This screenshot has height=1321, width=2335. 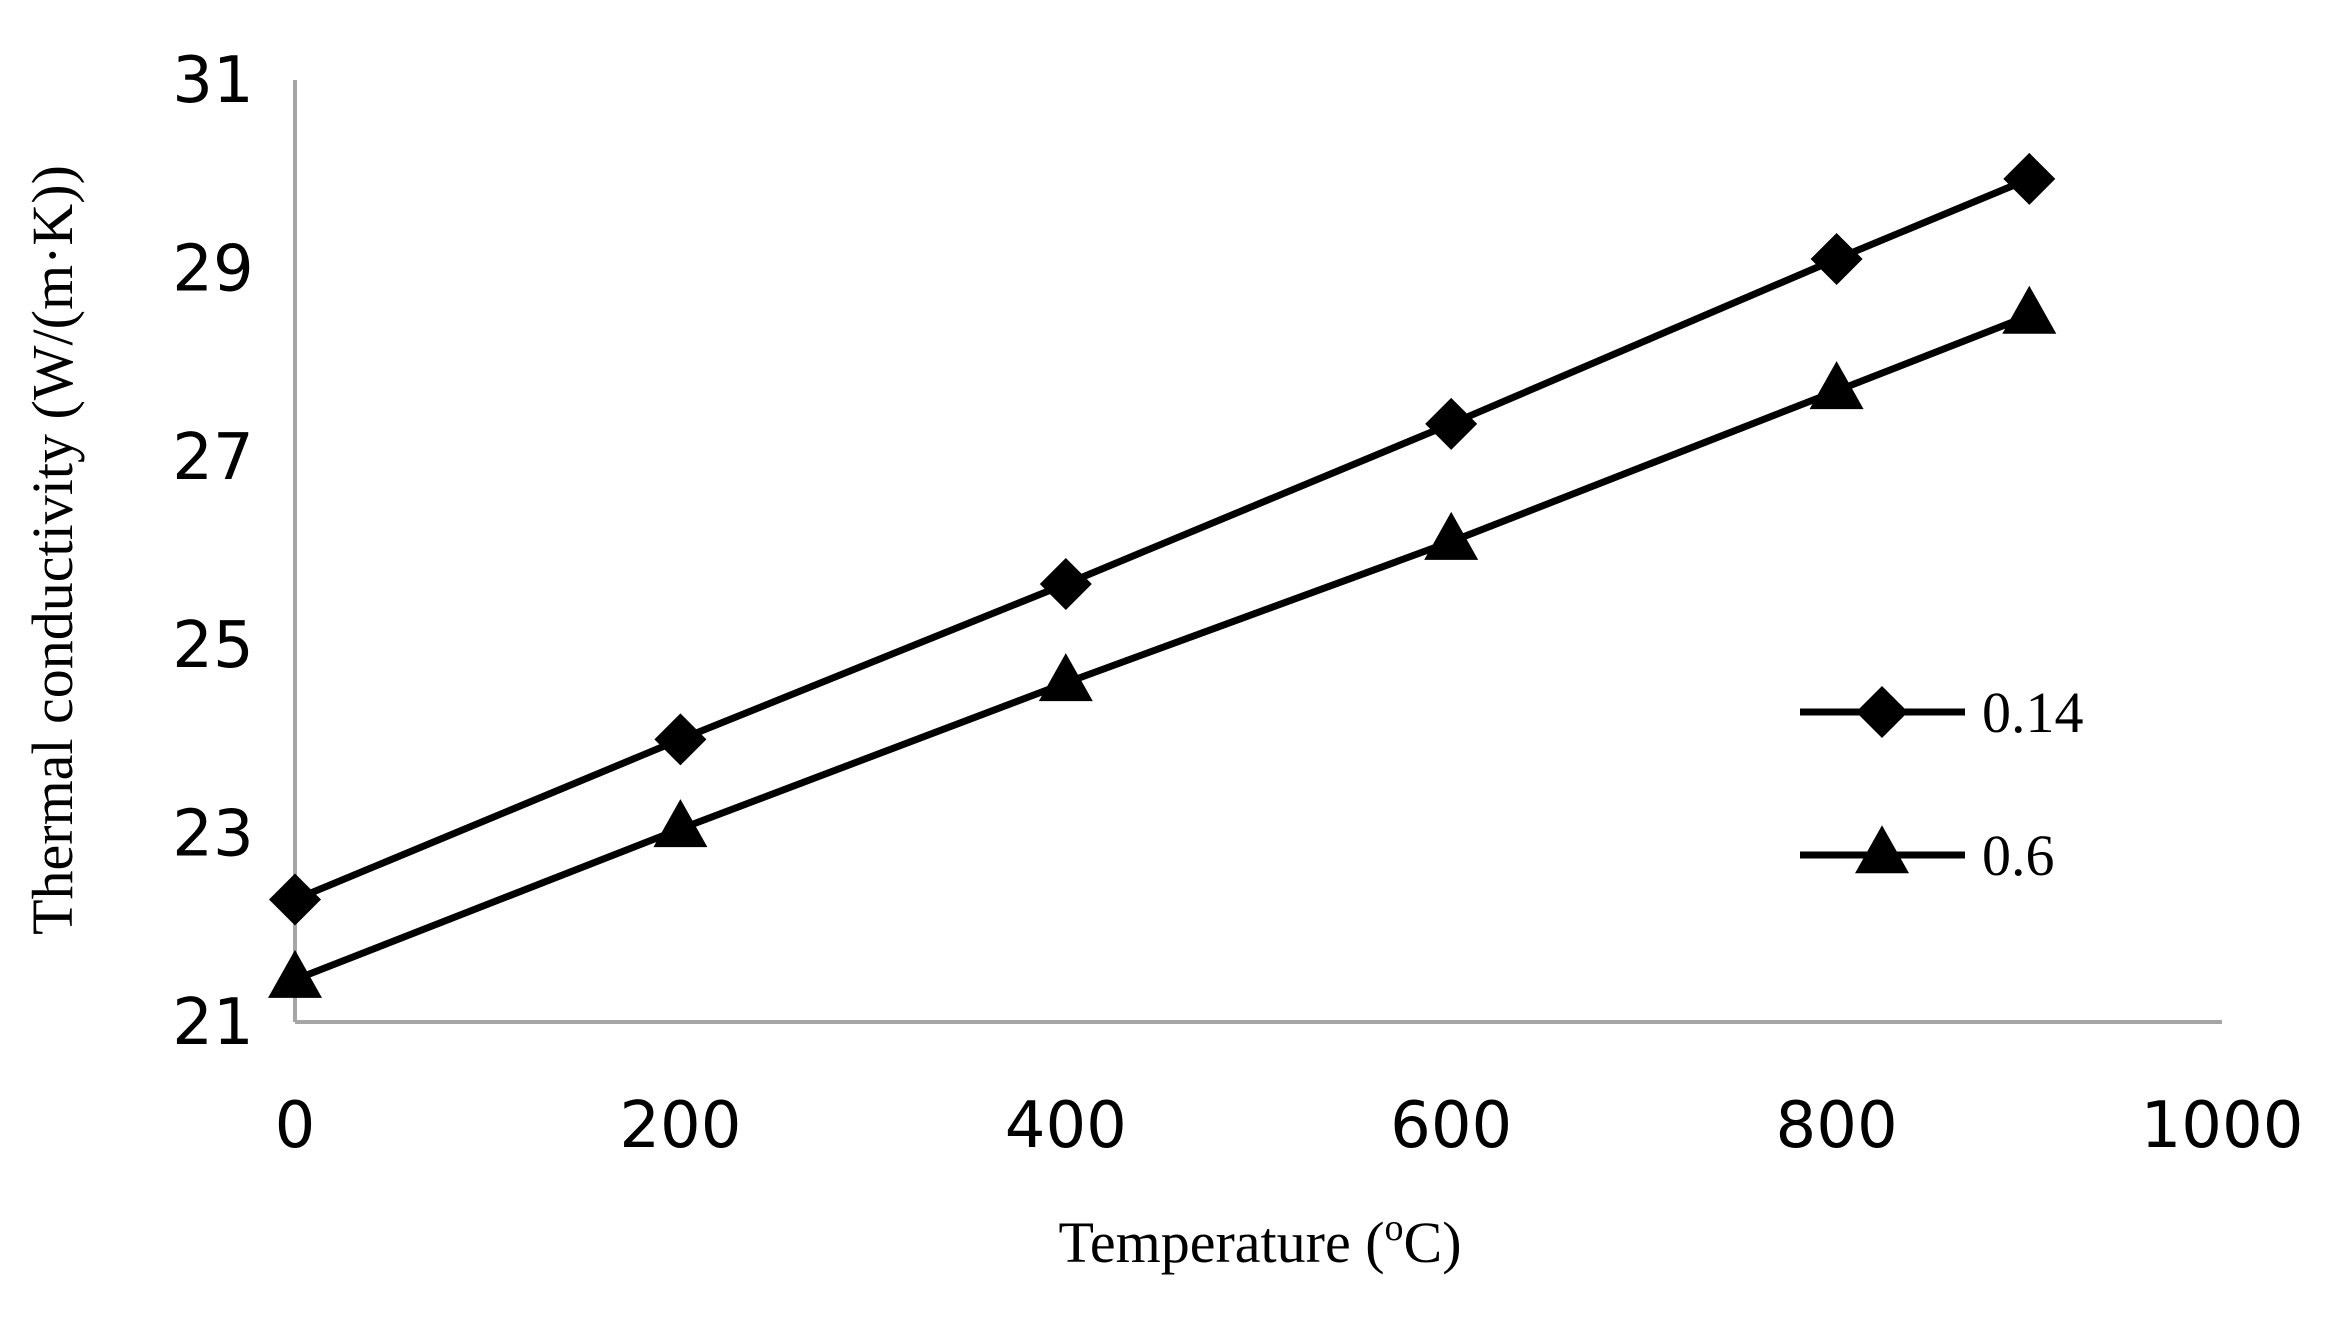 I want to click on legend-label: 0.14, so click(x=2033, y=712).